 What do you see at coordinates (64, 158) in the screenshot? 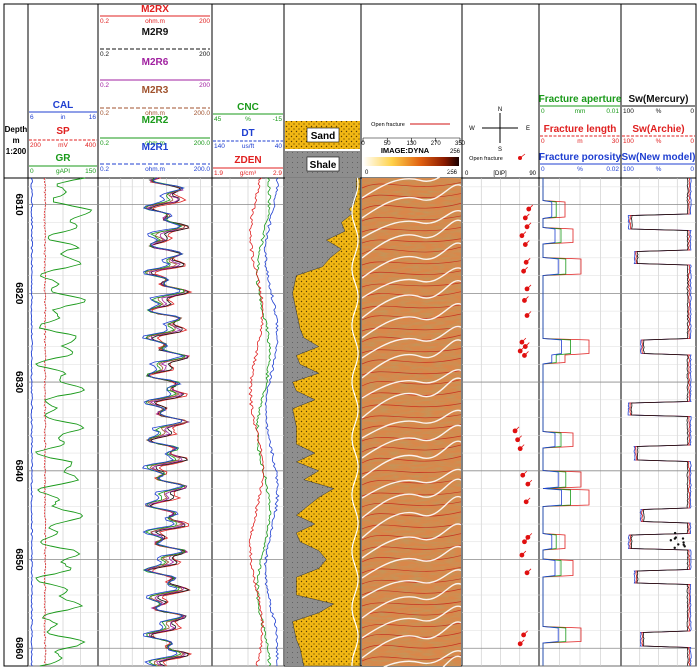
I see `curve-name: GR` at bounding box center [64, 158].